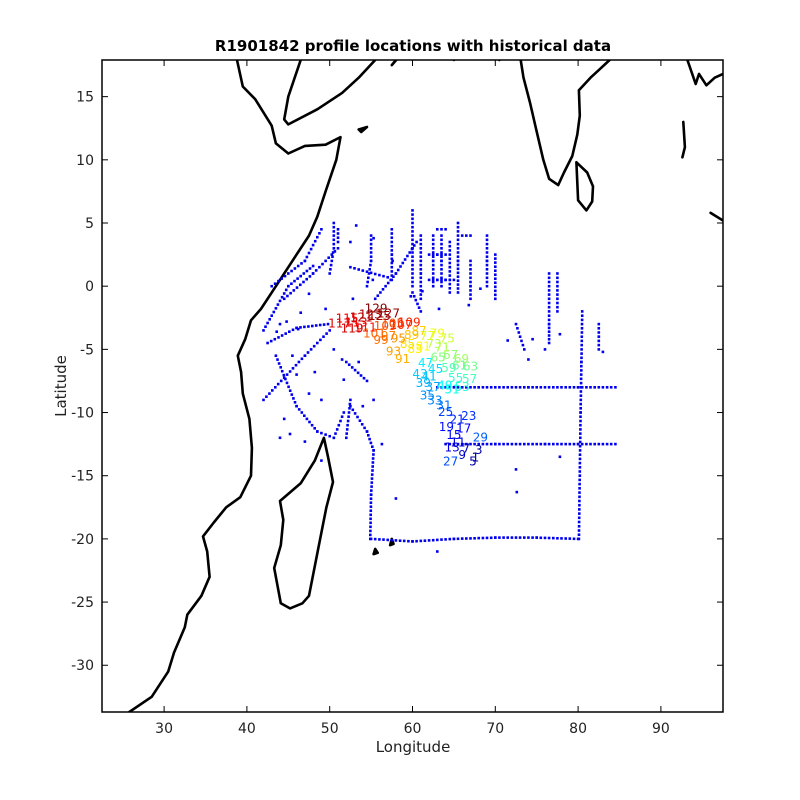  Describe the element at coordinates (388, 336) in the screenshot. I see `profile-number-label: 97` at that location.